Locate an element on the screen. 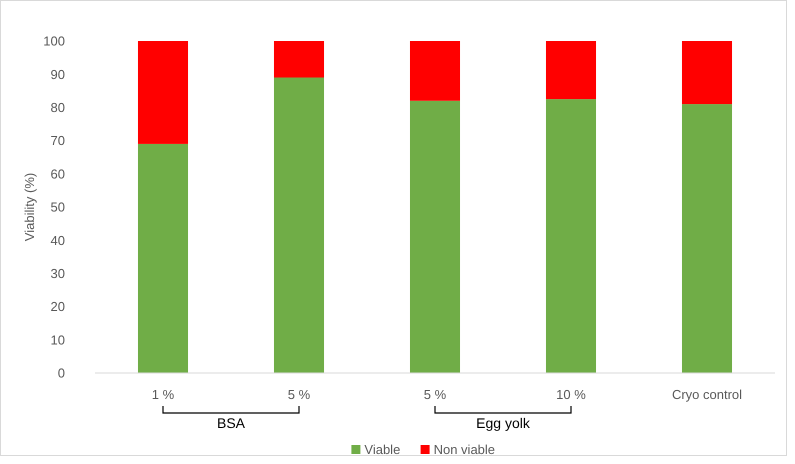  y-tick-label: 40 is located at coordinates (57, 240).